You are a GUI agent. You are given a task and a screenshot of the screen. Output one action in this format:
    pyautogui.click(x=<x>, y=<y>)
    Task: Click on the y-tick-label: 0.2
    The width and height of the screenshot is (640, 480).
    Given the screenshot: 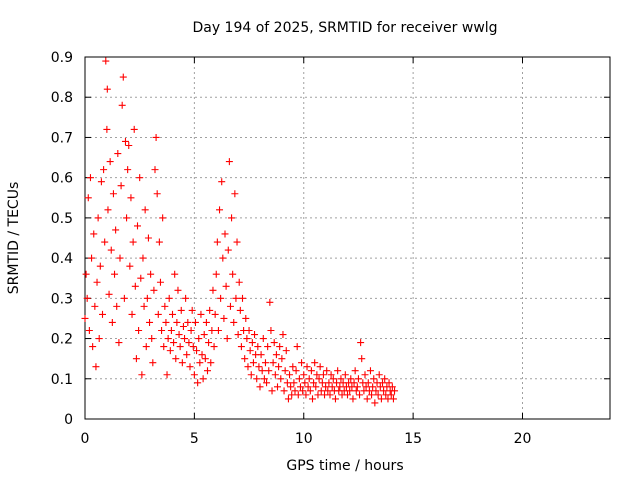 What is the action you would take?
    pyautogui.click(x=62, y=340)
    